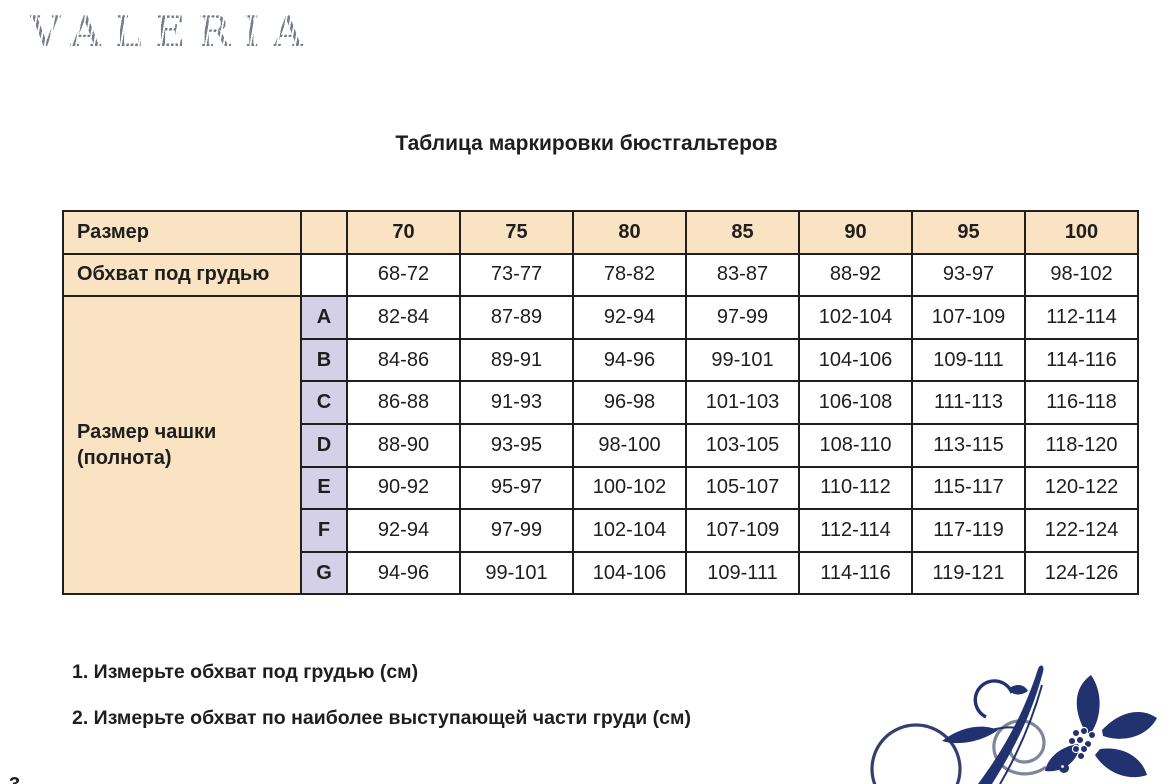 This screenshot has height=784, width=1173. I want to click on cup-size-label-cell: Размер чашки (полнота), so click(182, 445).